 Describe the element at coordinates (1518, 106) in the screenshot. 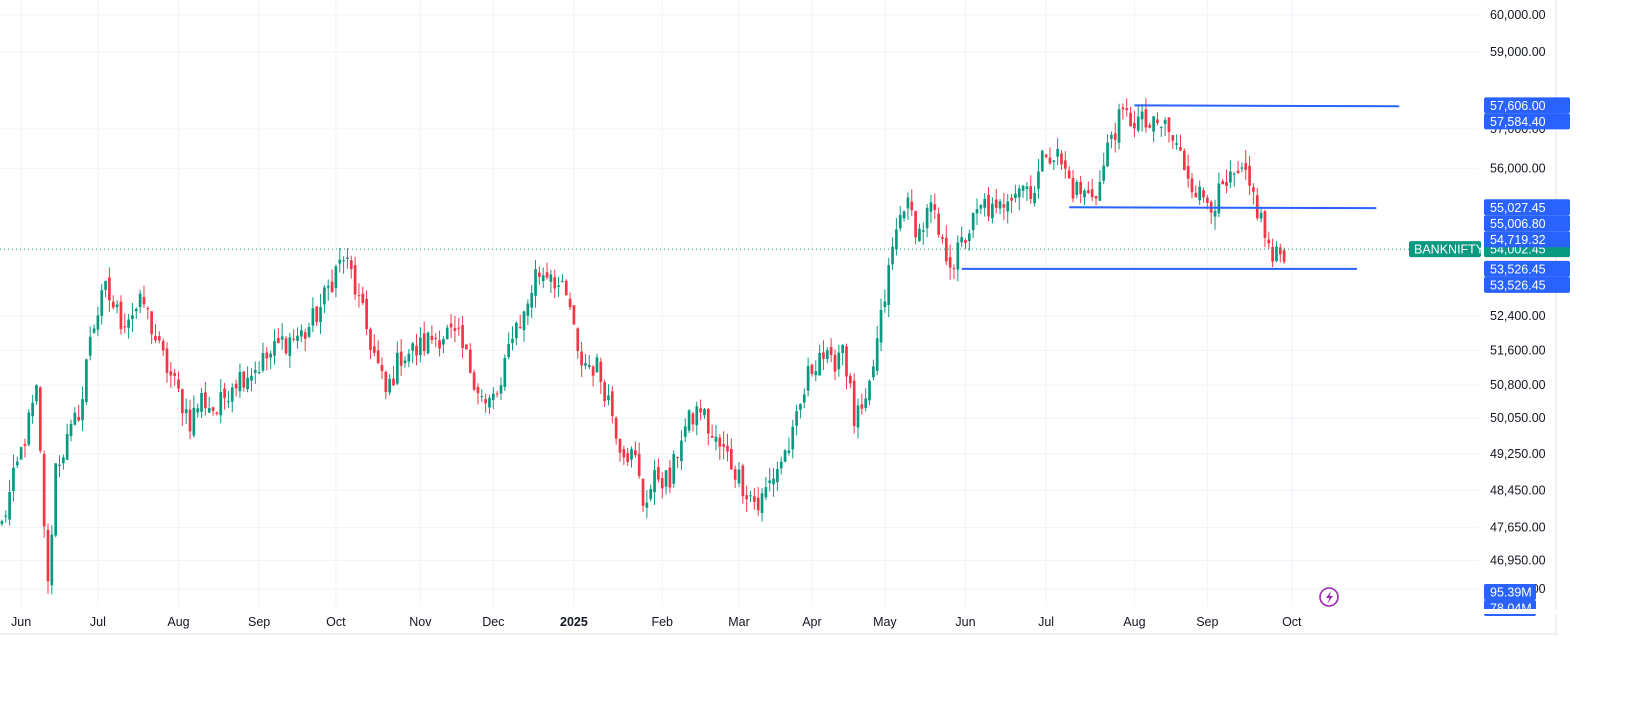

I see `price-label: 57,606.00` at that location.